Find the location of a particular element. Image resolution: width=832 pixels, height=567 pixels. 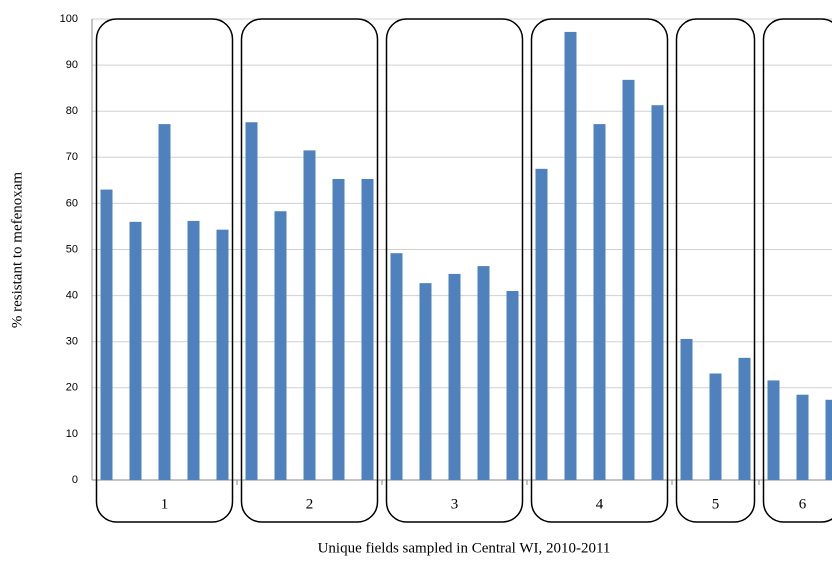

group-label: 3 is located at coordinates (455, 504).